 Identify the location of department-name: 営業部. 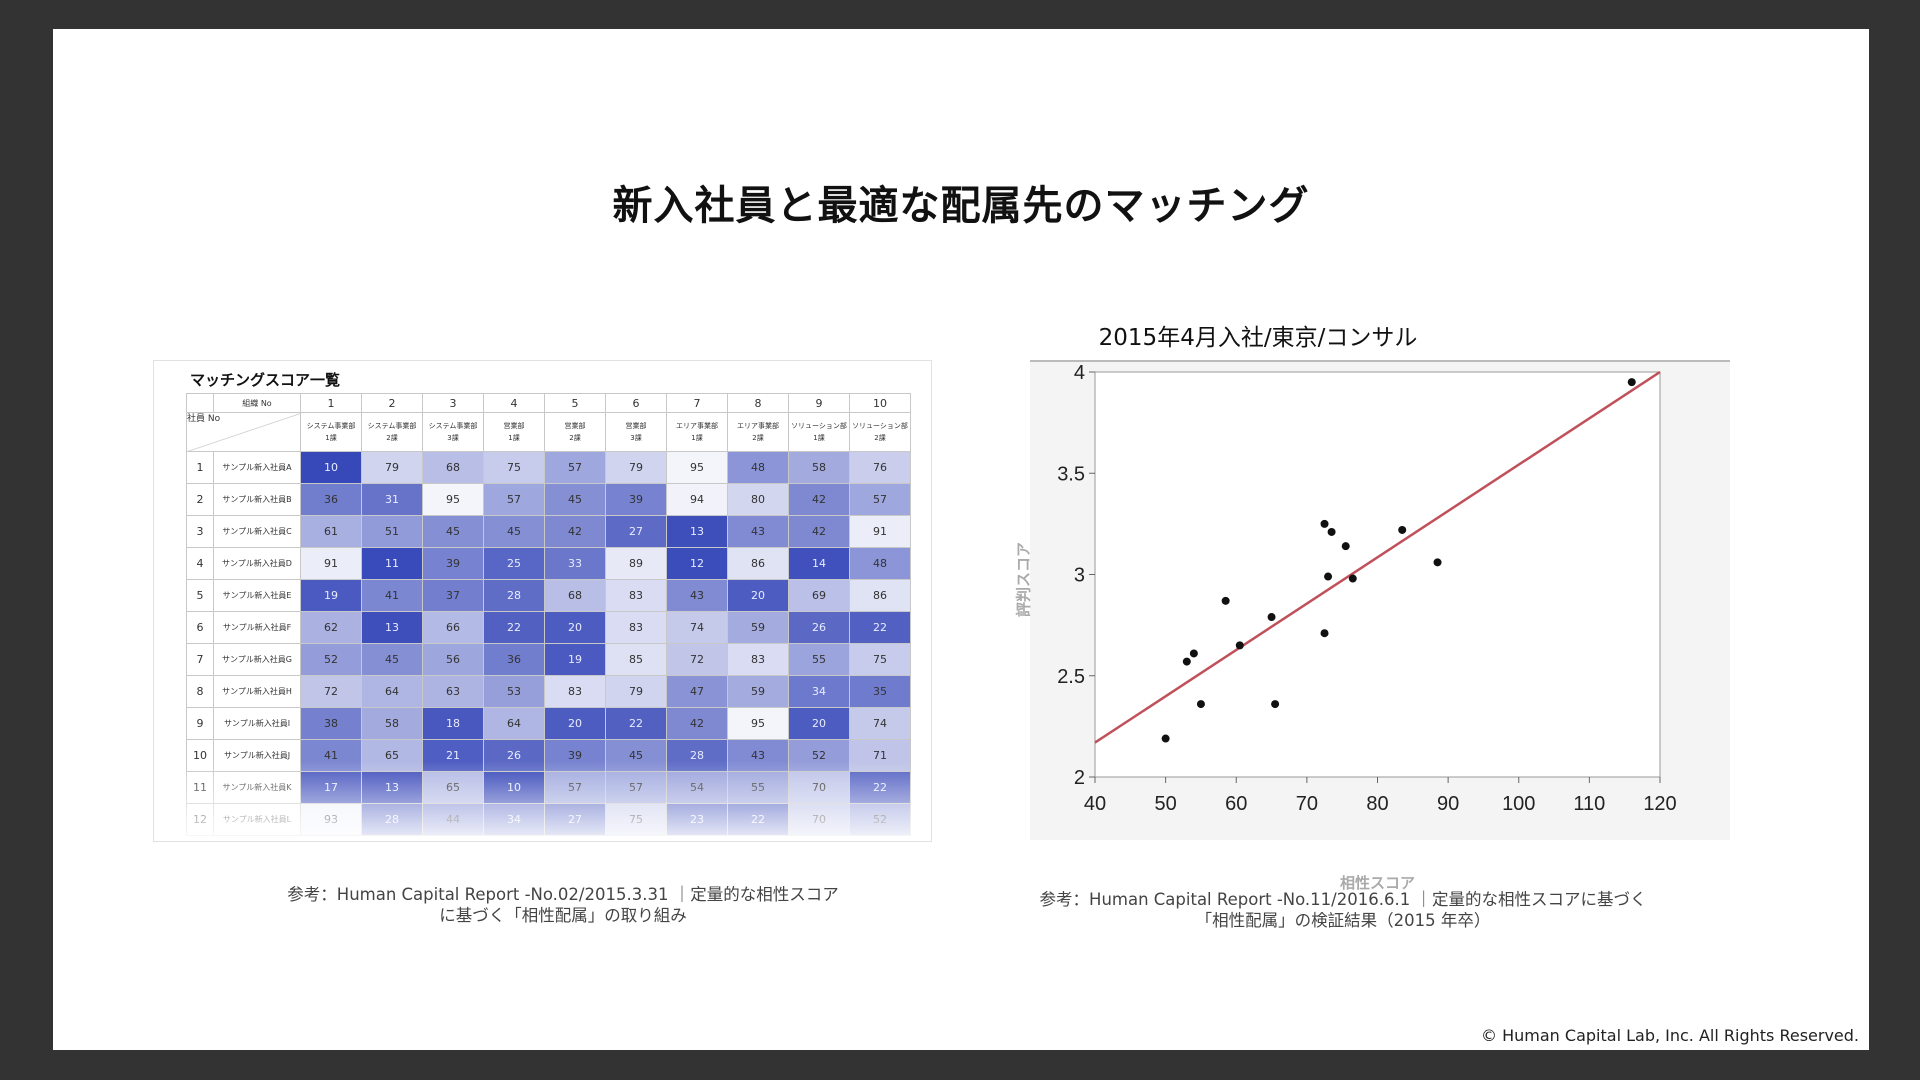
(514, 426).